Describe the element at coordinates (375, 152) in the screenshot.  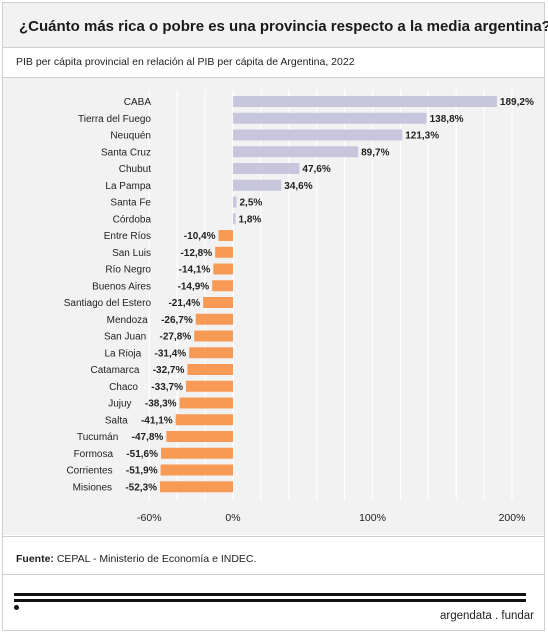
I see `data-label: 89,7%` at that location.